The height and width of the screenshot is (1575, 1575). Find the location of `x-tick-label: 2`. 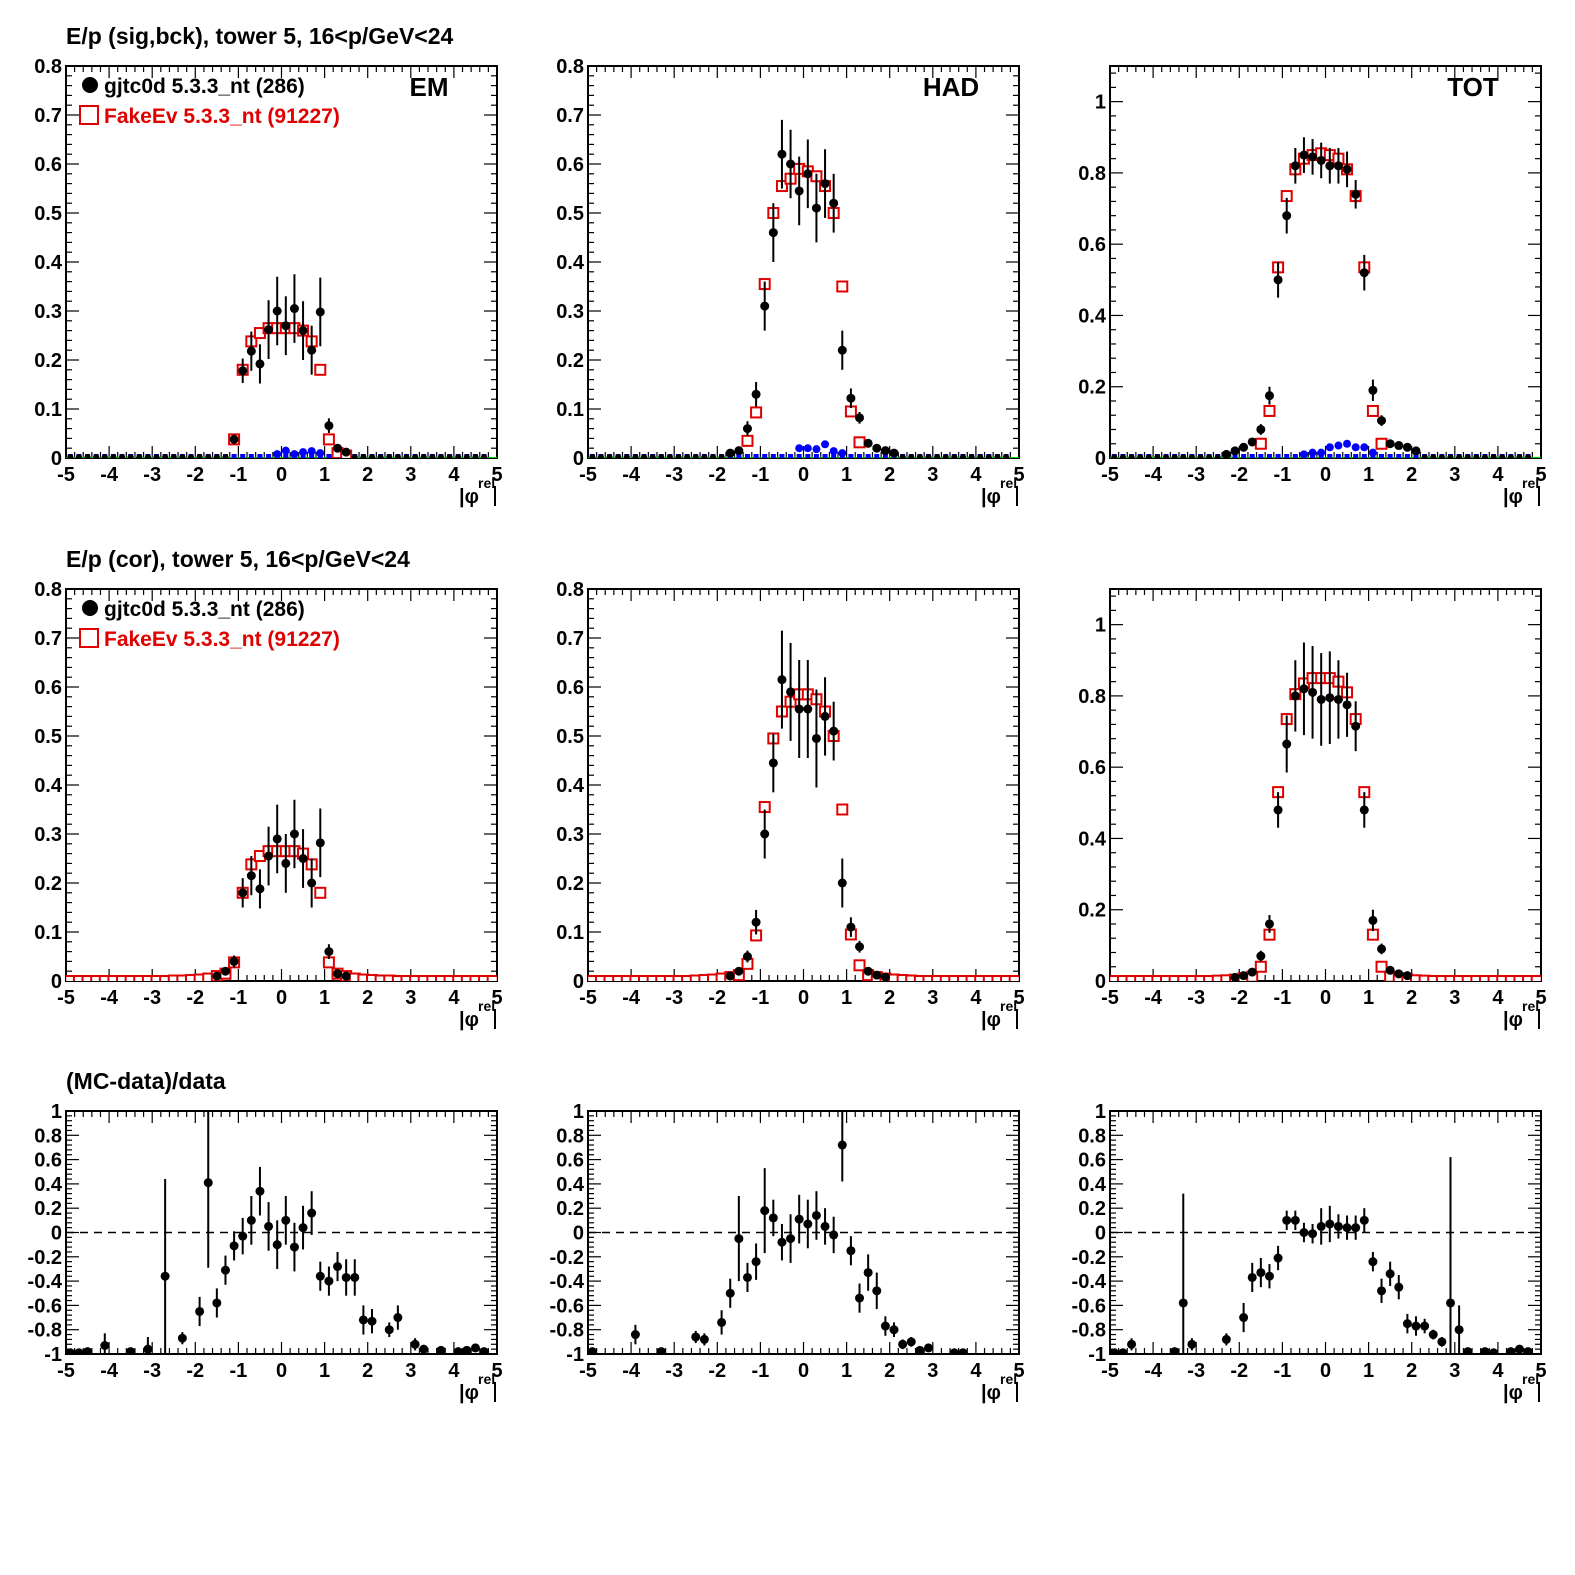

x-tick-label: 2 is located at coordinates (1411, 998).